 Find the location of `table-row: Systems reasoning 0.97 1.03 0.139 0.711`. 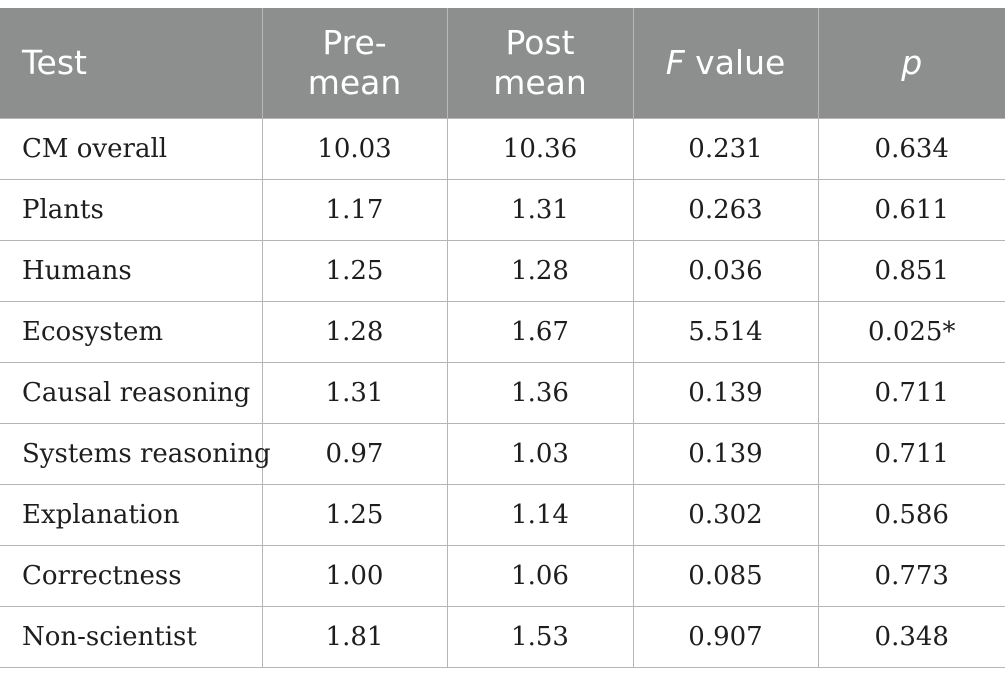

table-row: Systems reasoning 0.97 1.03 0.139 0.711 is located at coordinates (502, 454).